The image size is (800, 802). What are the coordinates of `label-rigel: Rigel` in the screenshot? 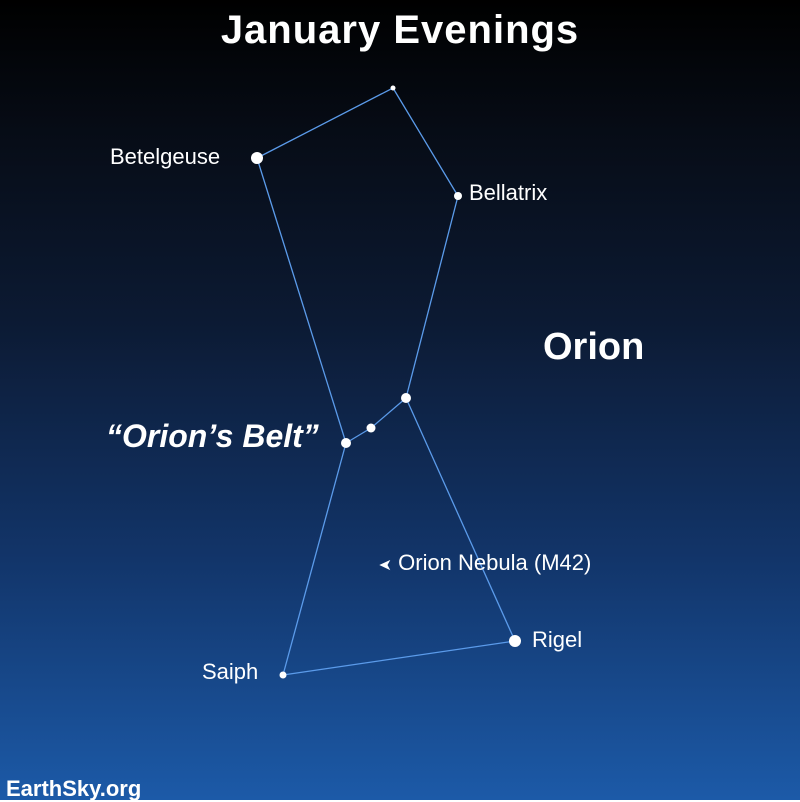 It's located at (557, 639).